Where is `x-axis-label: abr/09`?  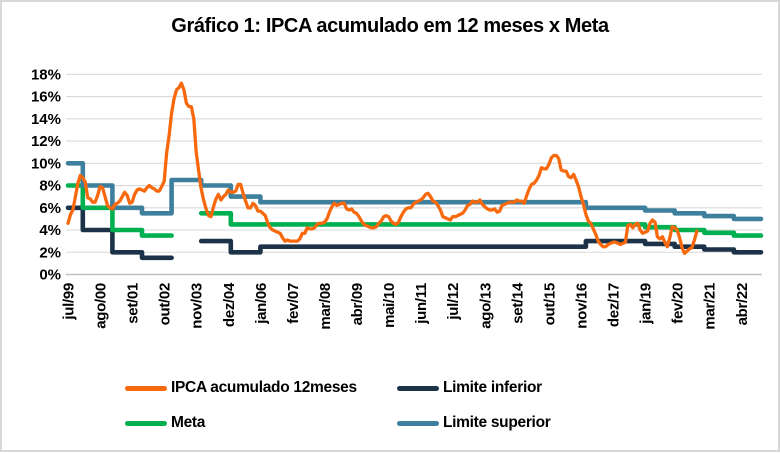 x-axis-label: abr/09 is located at coordinates (357, 304).